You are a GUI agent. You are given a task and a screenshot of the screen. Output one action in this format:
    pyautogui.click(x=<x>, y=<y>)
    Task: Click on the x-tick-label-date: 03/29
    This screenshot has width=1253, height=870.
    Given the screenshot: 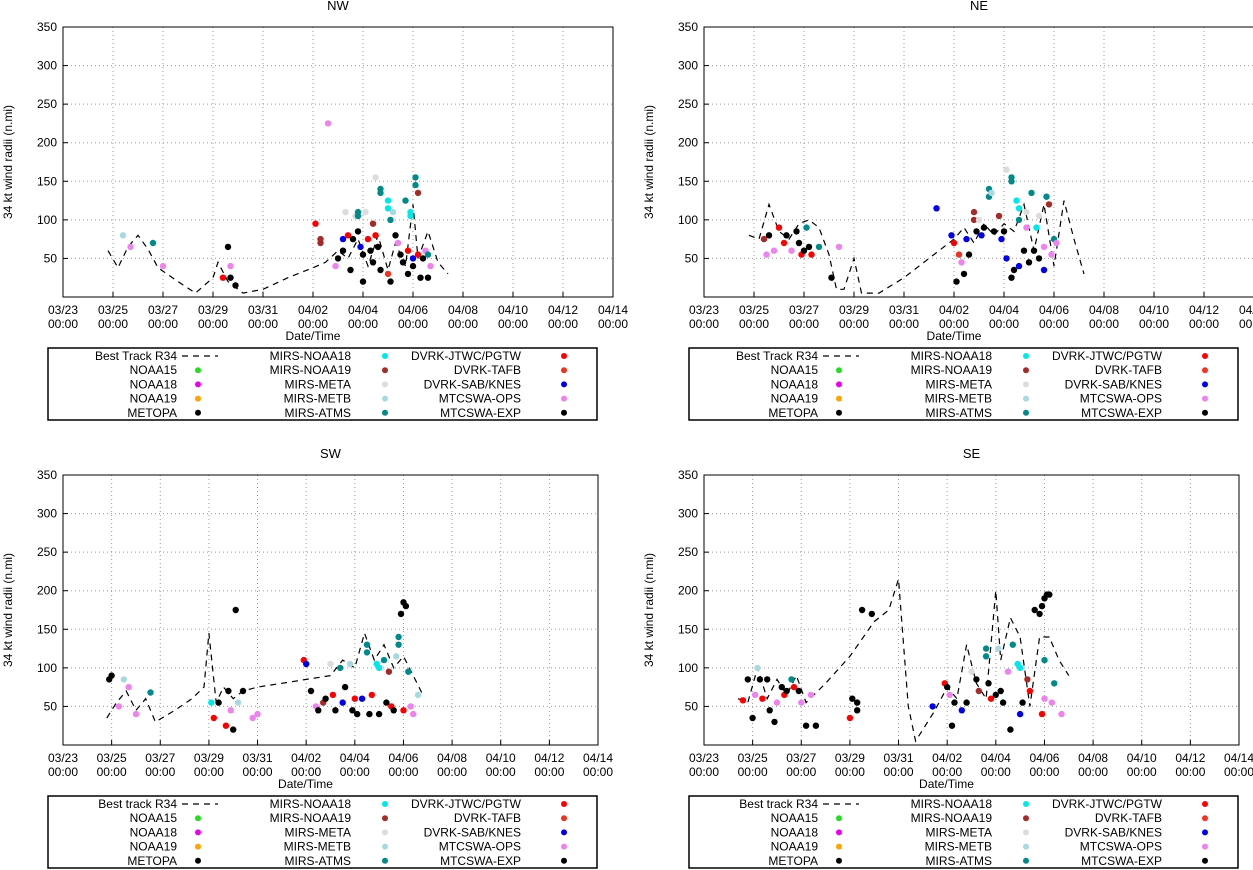 What is the action you would take?
    pyautogui.click(x=209, y=758)
    